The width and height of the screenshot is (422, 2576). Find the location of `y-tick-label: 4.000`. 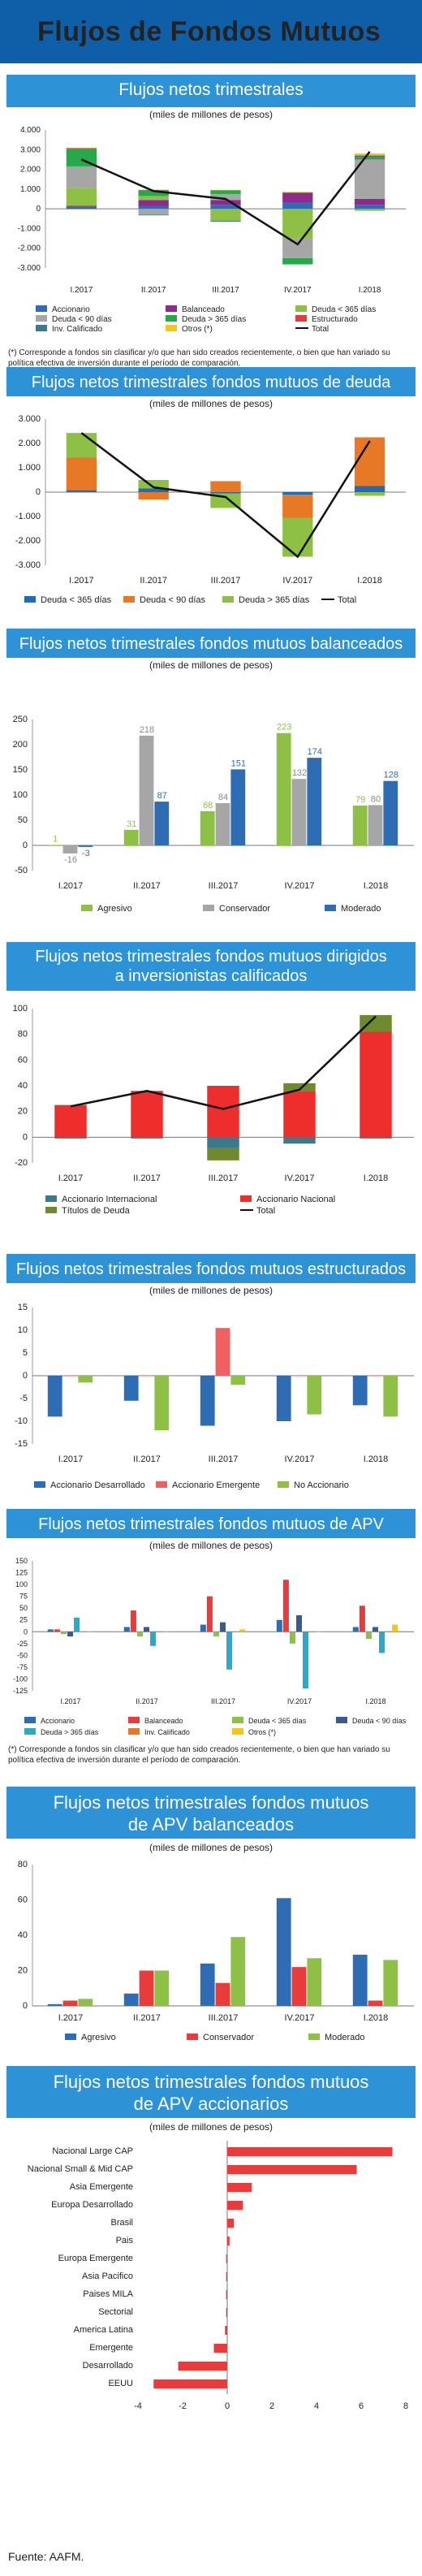

y-tick-label: 4.000 is located at coordinates (30, 130).